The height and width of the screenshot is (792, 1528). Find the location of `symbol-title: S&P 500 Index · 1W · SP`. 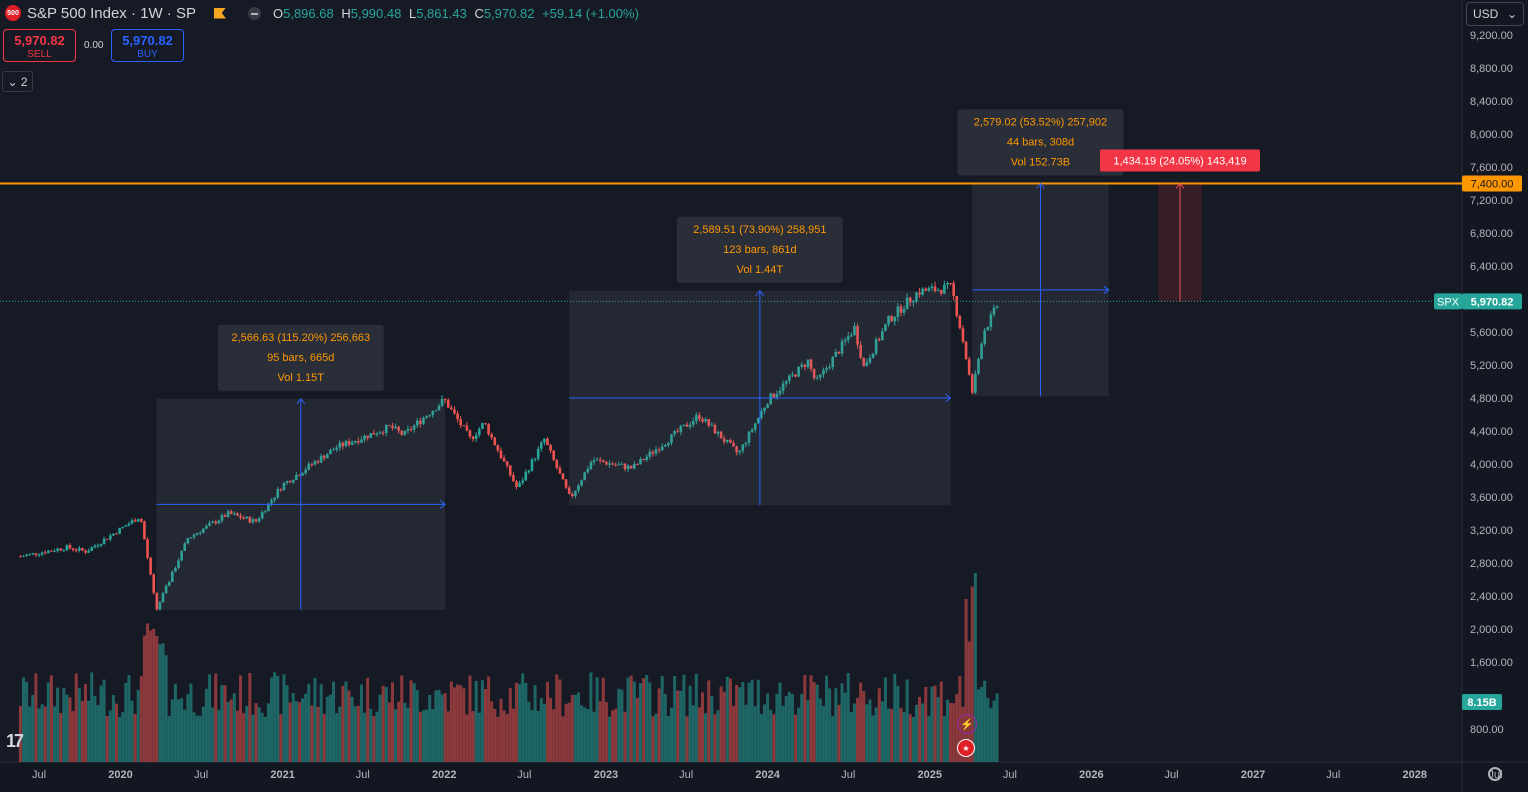

symbol-title: S&P 500 Index · 1W · SP is located at coordinates (111, 13).